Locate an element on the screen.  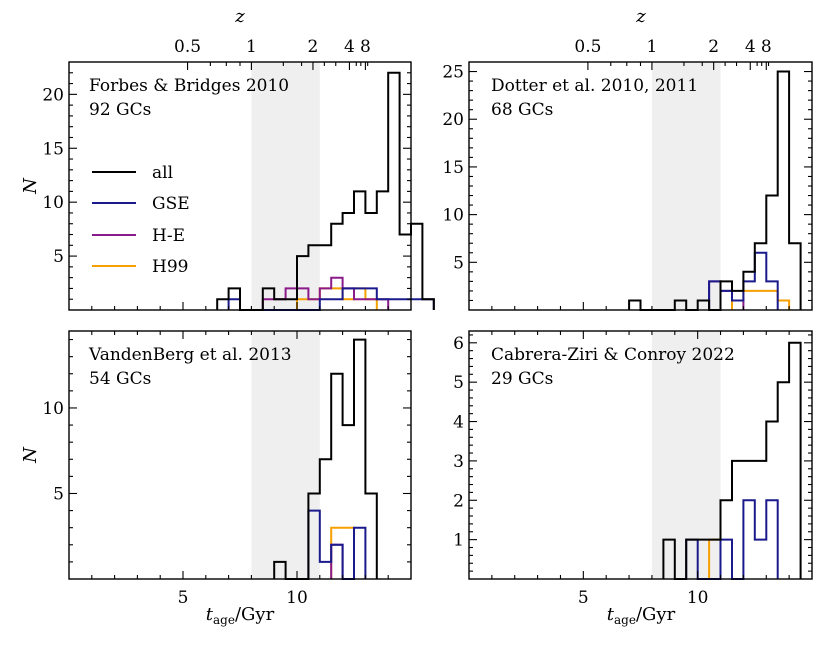
y-tick-label: 1 is located at coordinates (458, 541).